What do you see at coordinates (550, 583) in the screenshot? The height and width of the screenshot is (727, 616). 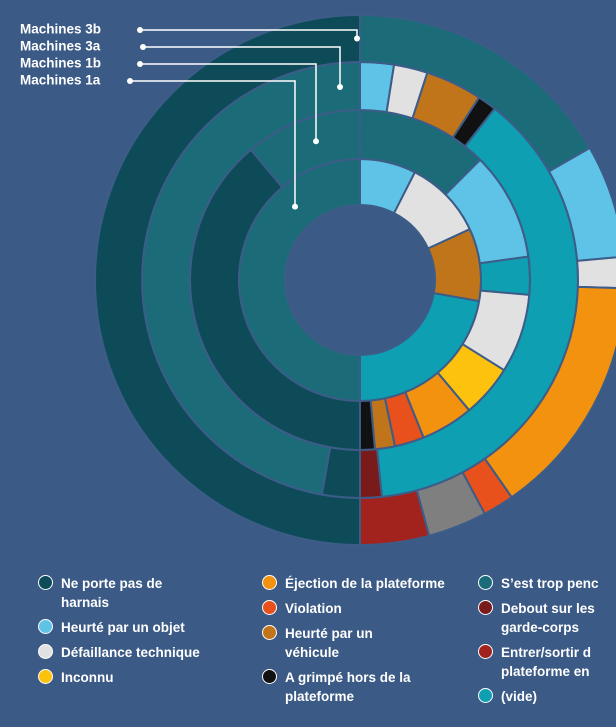 I see `legend-label: S’est trop penc` at bounding box center [550, 583].